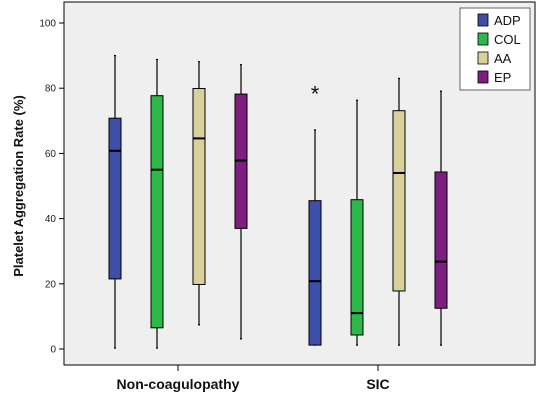 The image size is (544, 407). I want to click on legend: ADP COL AA EP, so click(495, 49).